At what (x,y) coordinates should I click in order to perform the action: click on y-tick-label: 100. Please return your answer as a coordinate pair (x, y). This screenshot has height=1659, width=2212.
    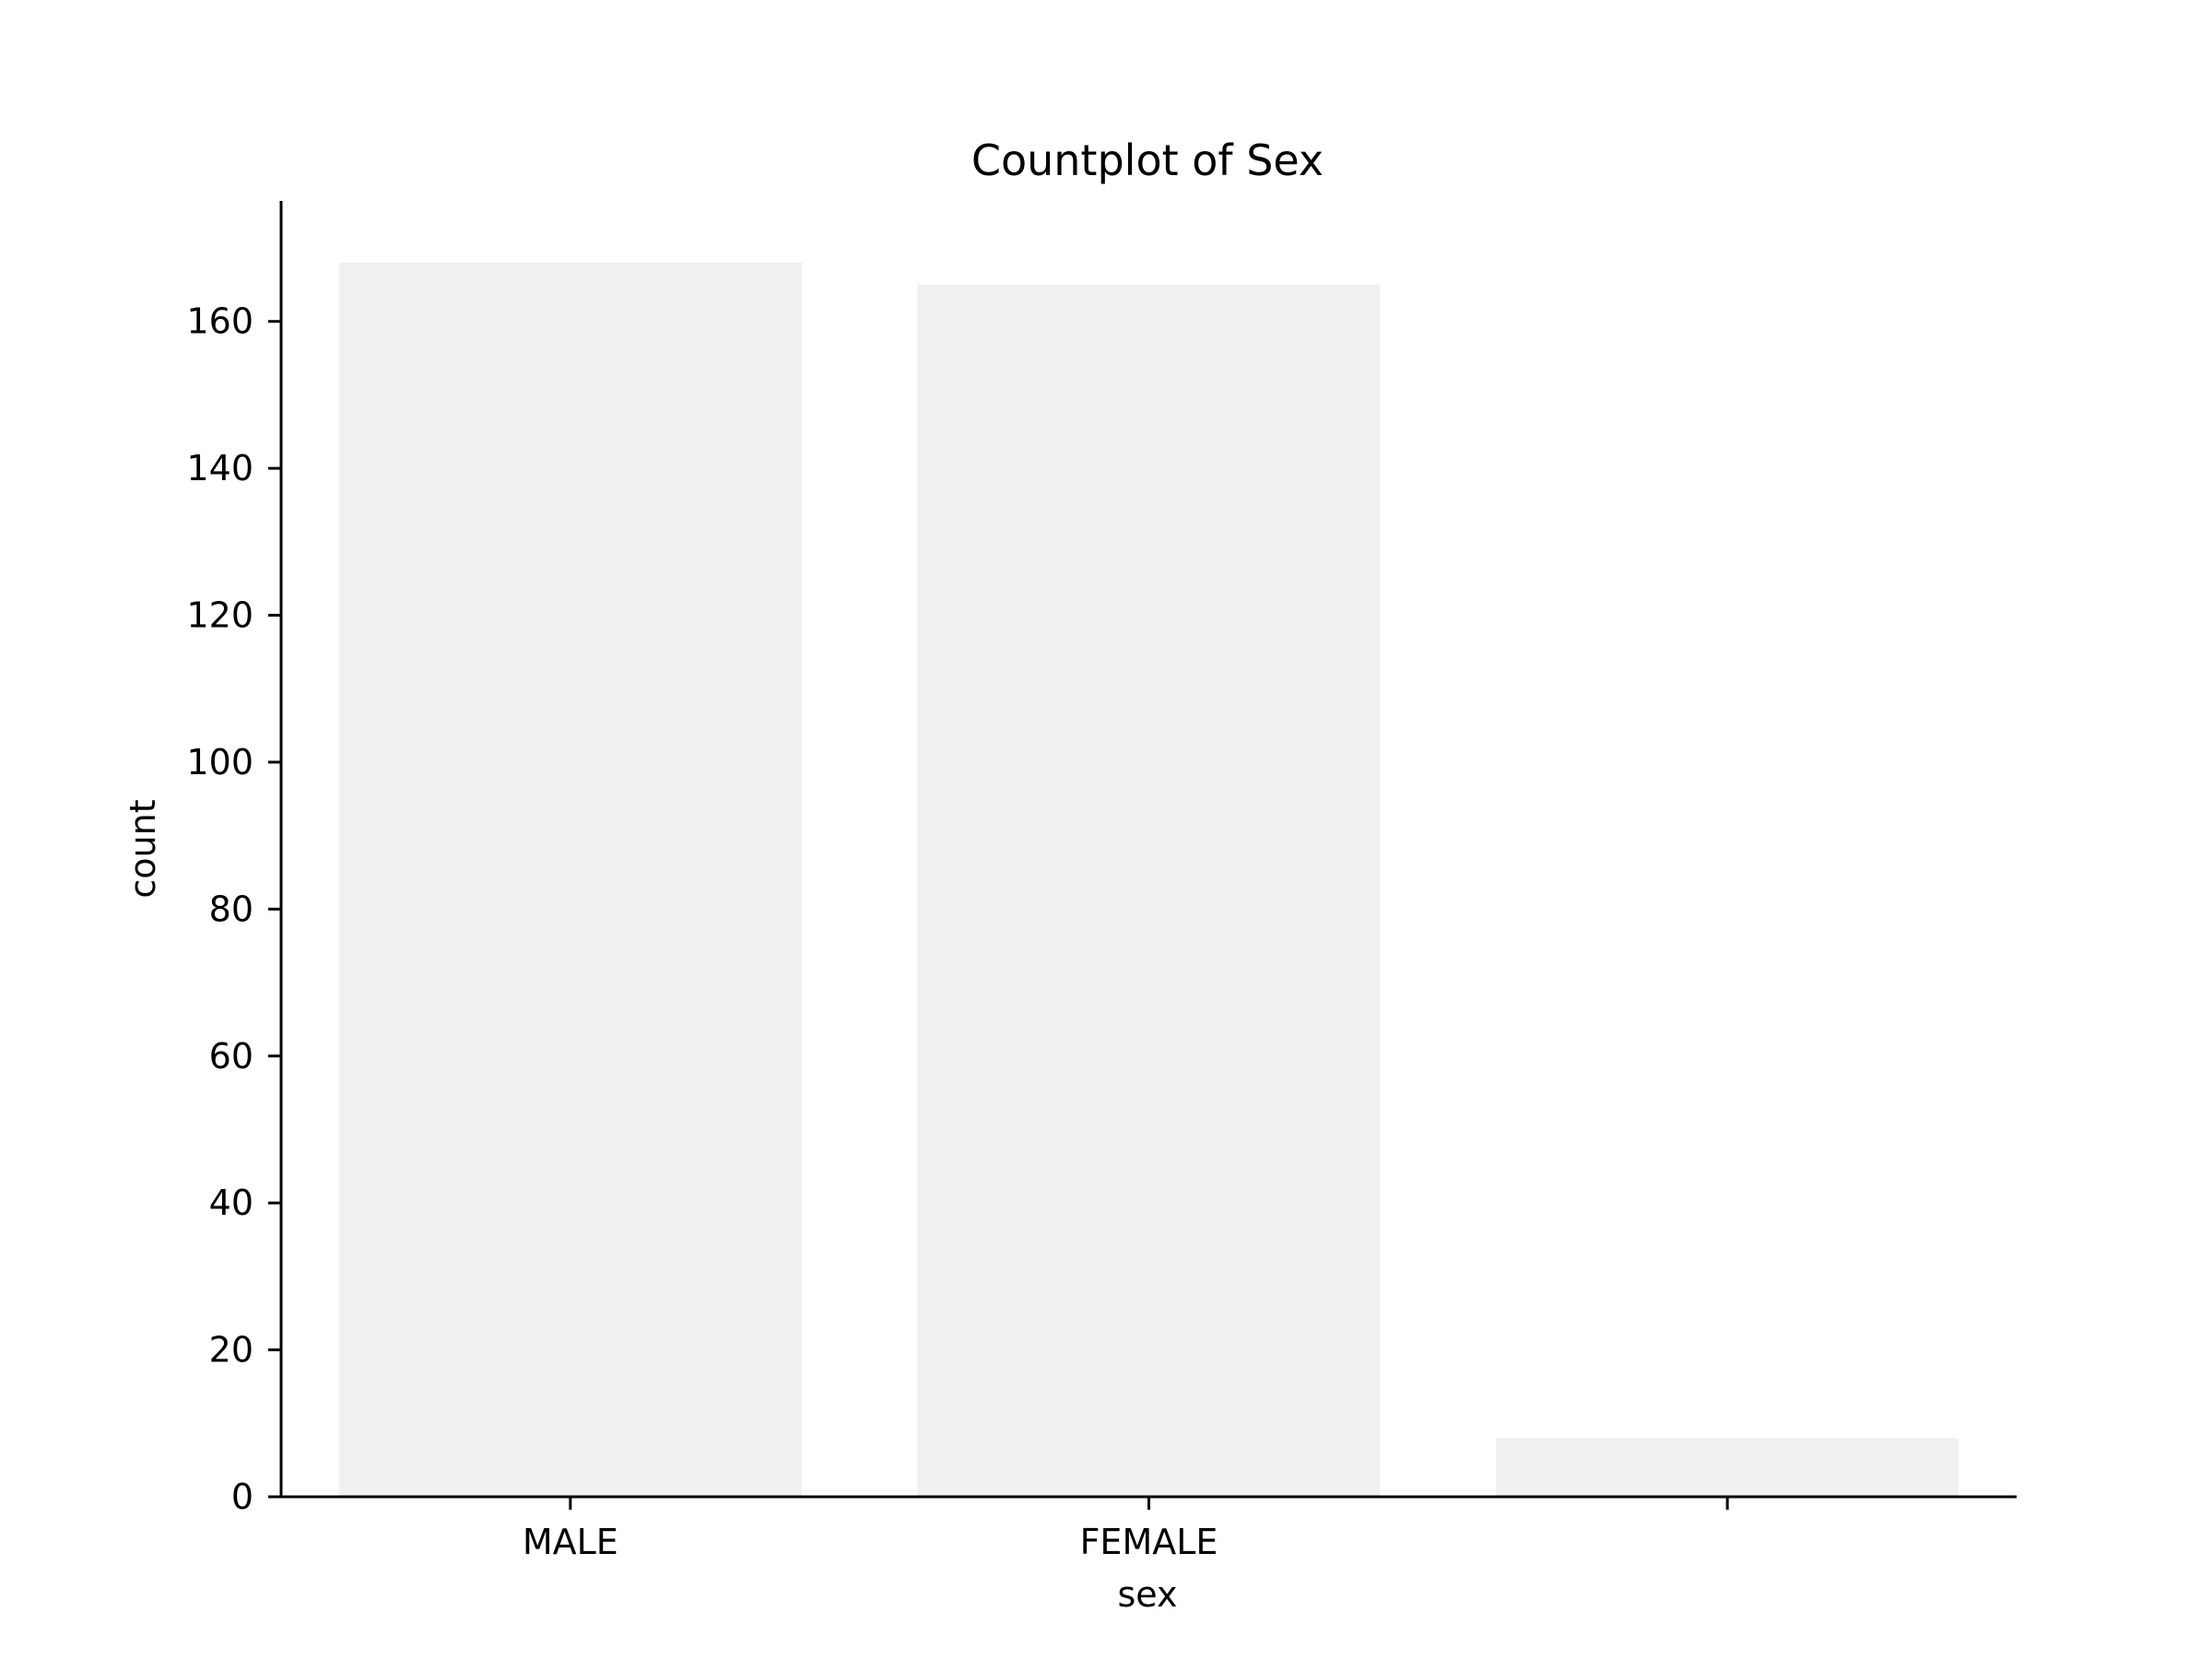
    Looking at the image, I should click on (219, 762).